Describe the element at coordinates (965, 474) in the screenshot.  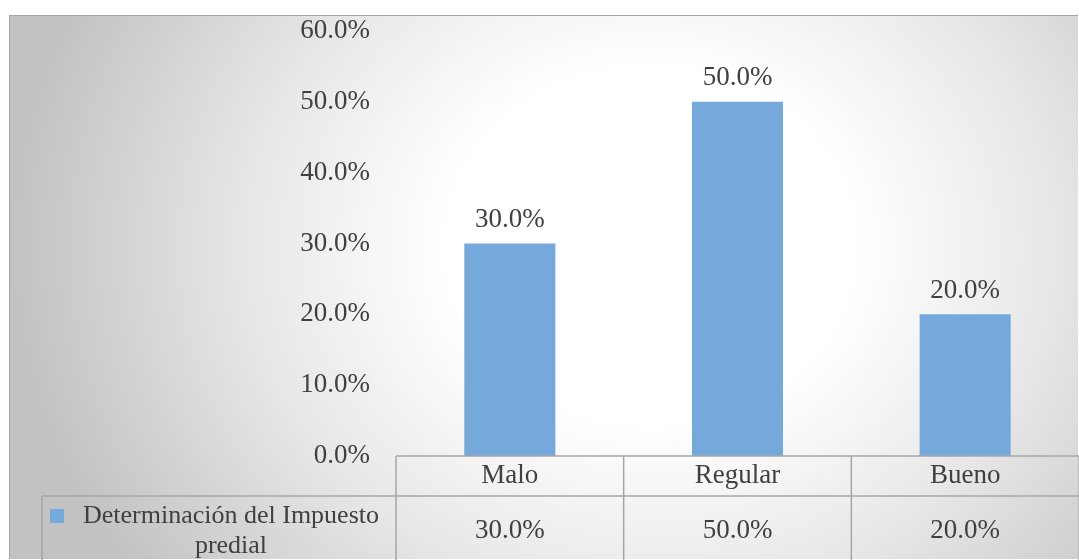
I see `x-tick-label: Bueno` at that location.